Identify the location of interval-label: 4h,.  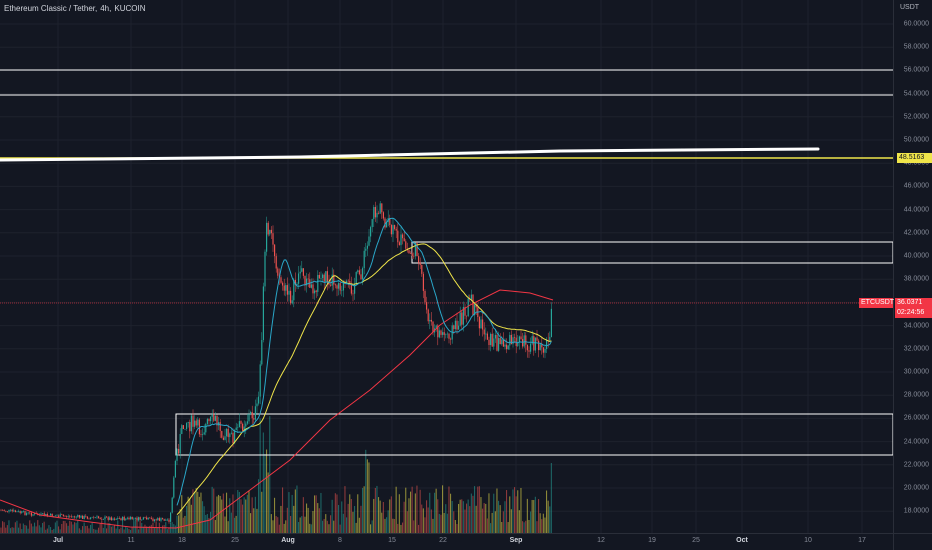
(106, 8).